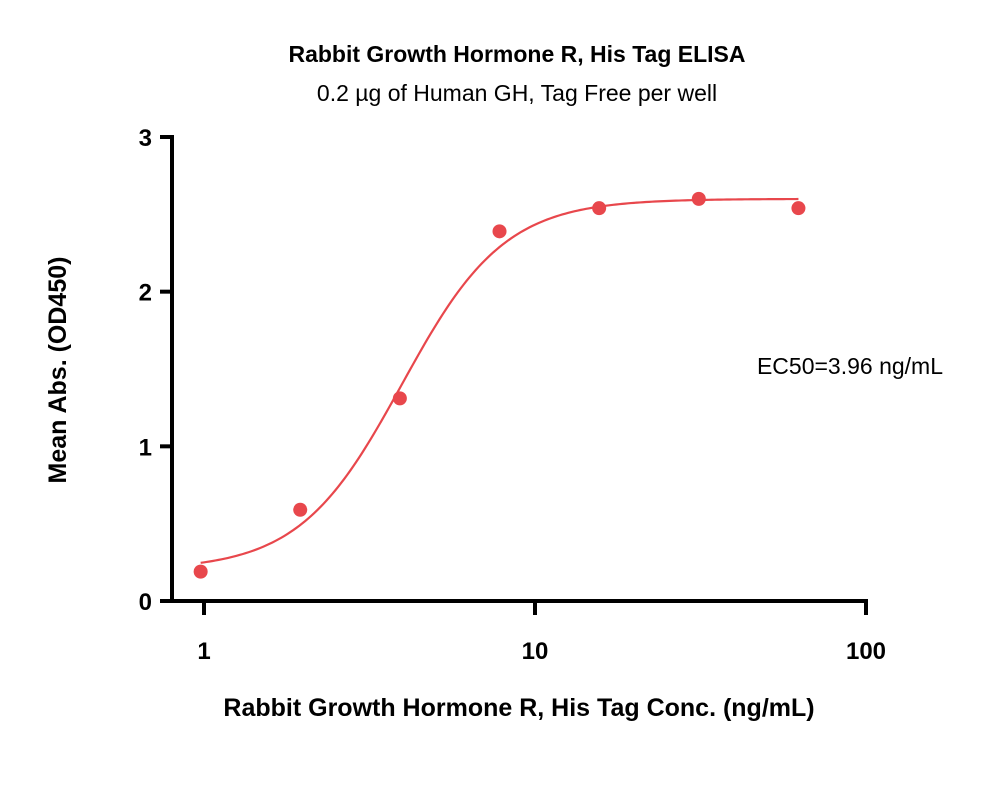 The width and height of the screenshot is (1000, 799). What do you see at coordinates (58, 370) in the screenshot?
I see `y-axis-label: Mean Abs. (OD450)` at bounding box center [58, 370].